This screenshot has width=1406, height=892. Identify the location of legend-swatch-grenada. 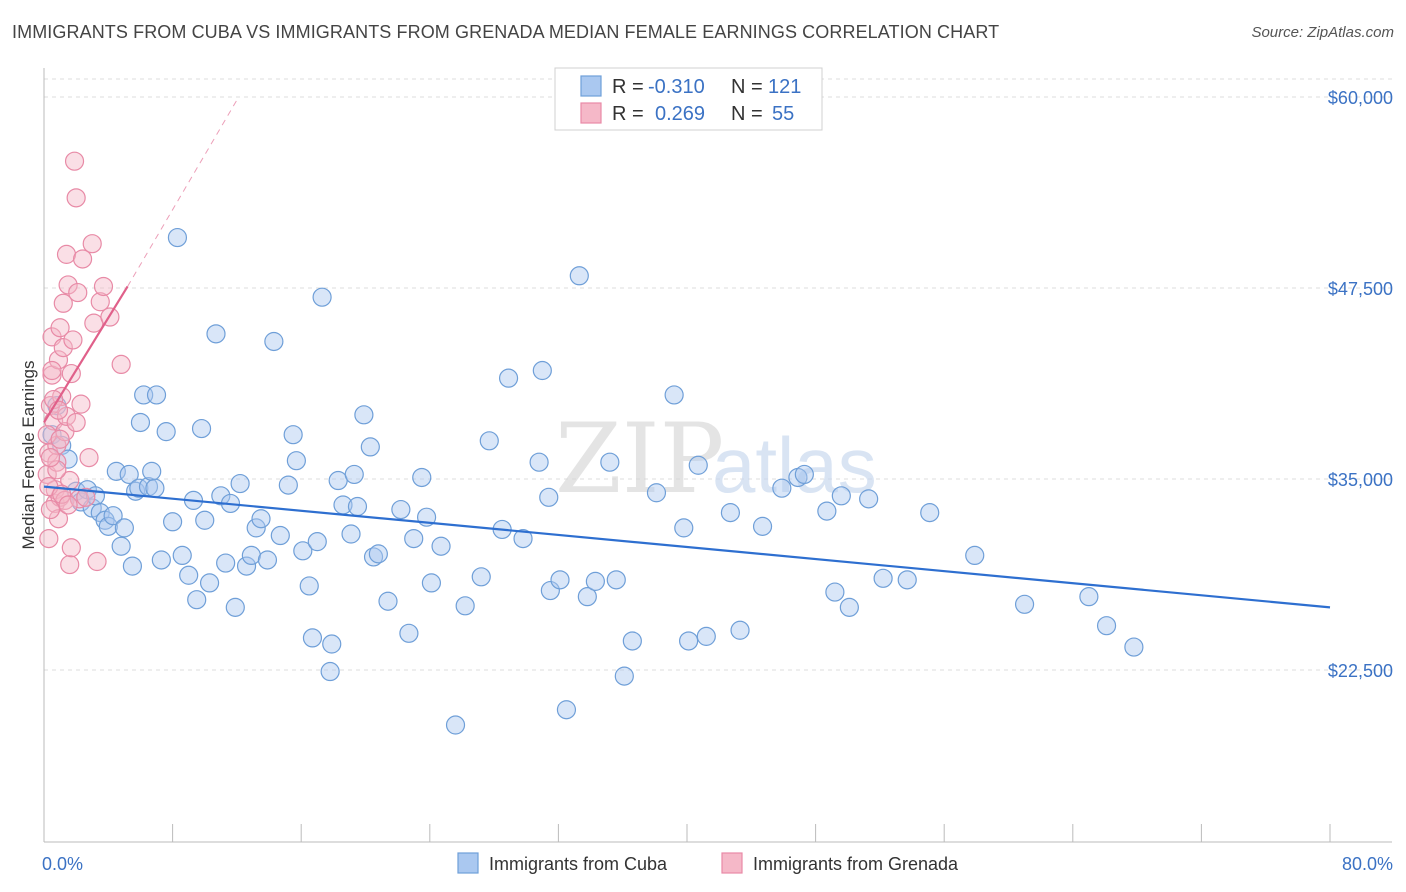
(591, 113).